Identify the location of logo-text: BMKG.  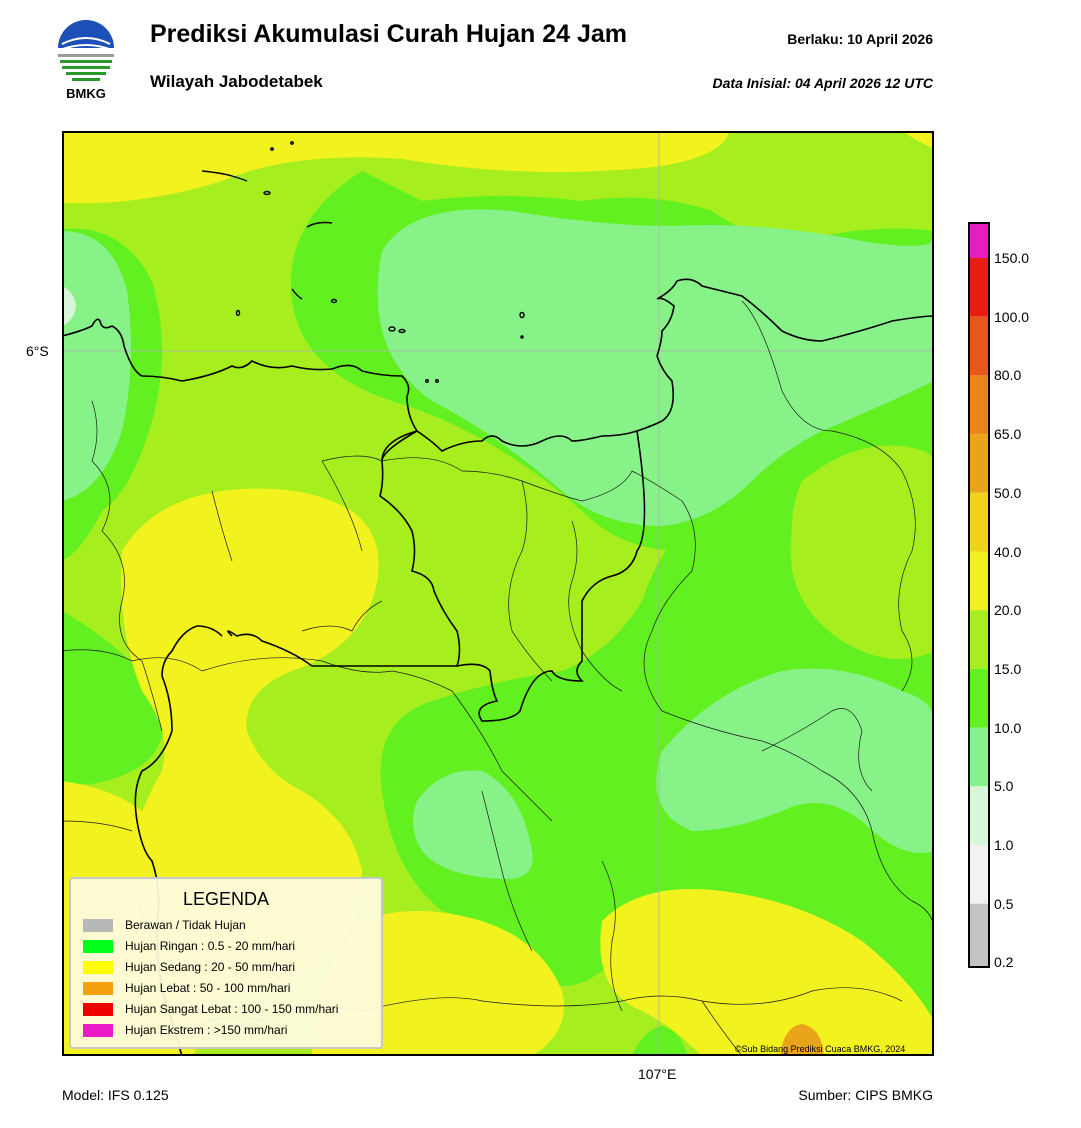
(86, 93).